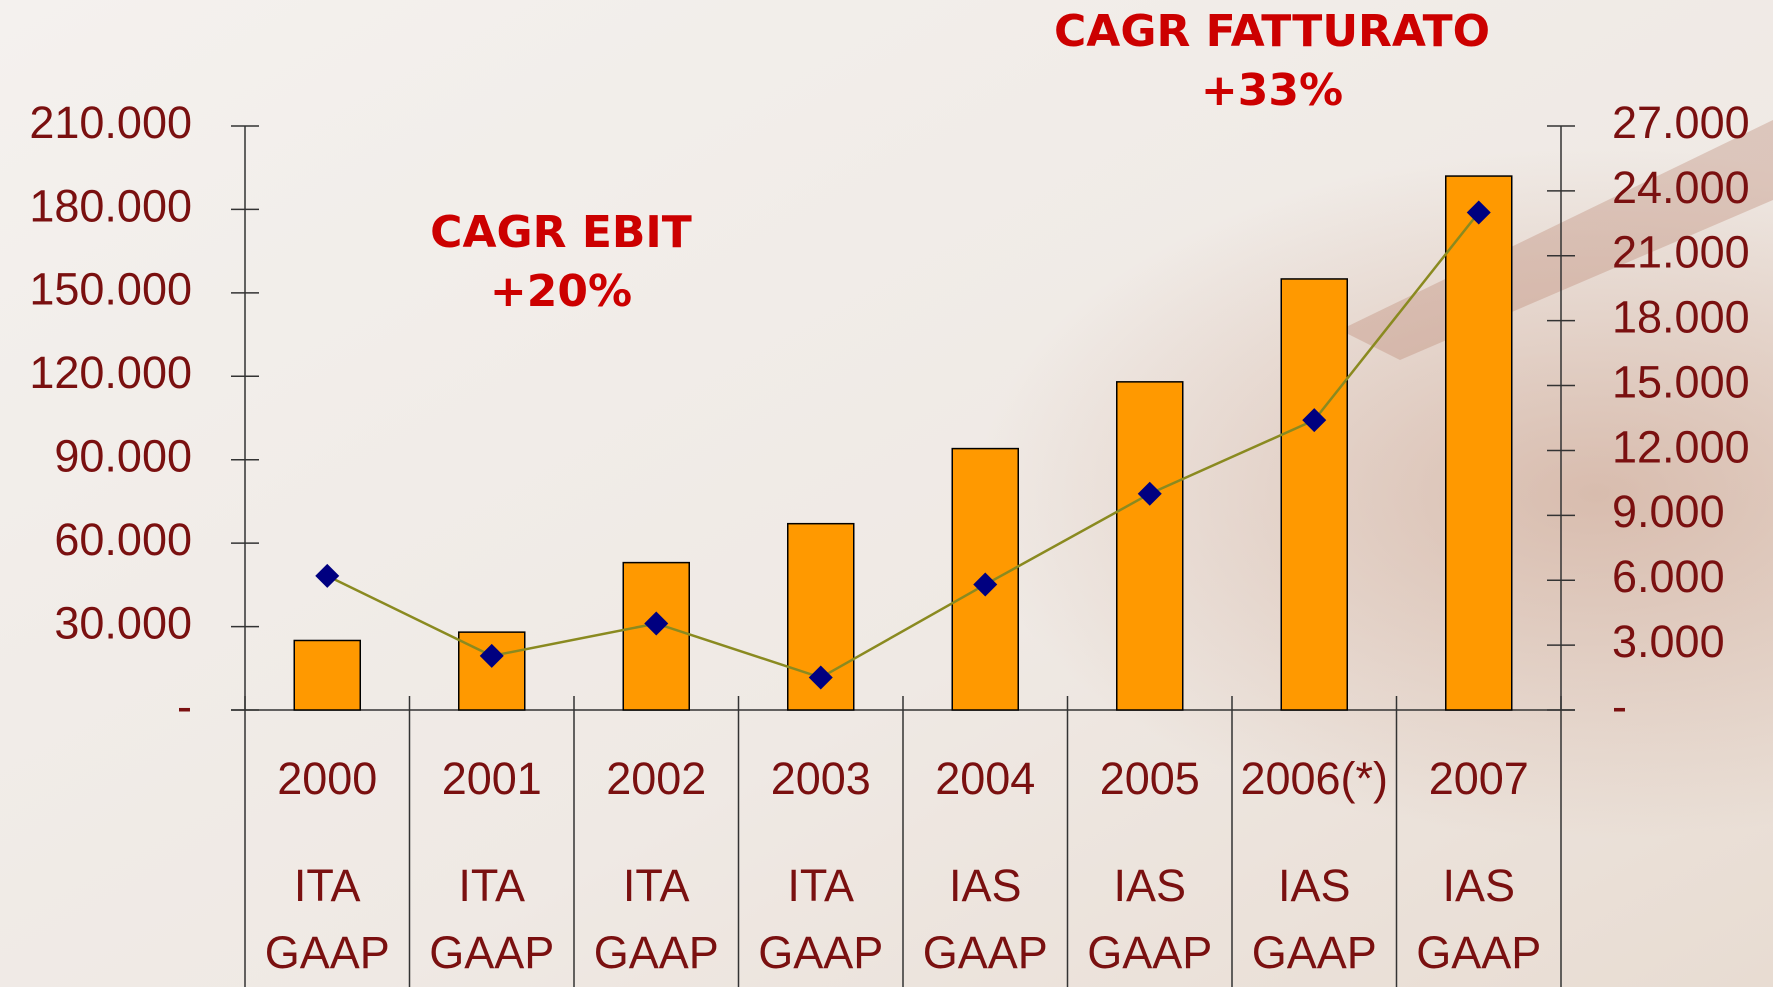 Image resolution: width=1773 pixels, height=987 pixels. Describe the element at coordinates (985, 778) in the screenshot. I see `x-tick-label: 2004` at that location.